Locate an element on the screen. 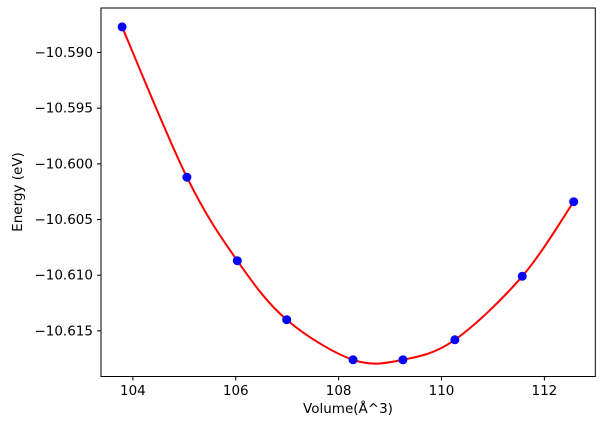  x-tick-label: 112 is located at coordinates (544, 391).